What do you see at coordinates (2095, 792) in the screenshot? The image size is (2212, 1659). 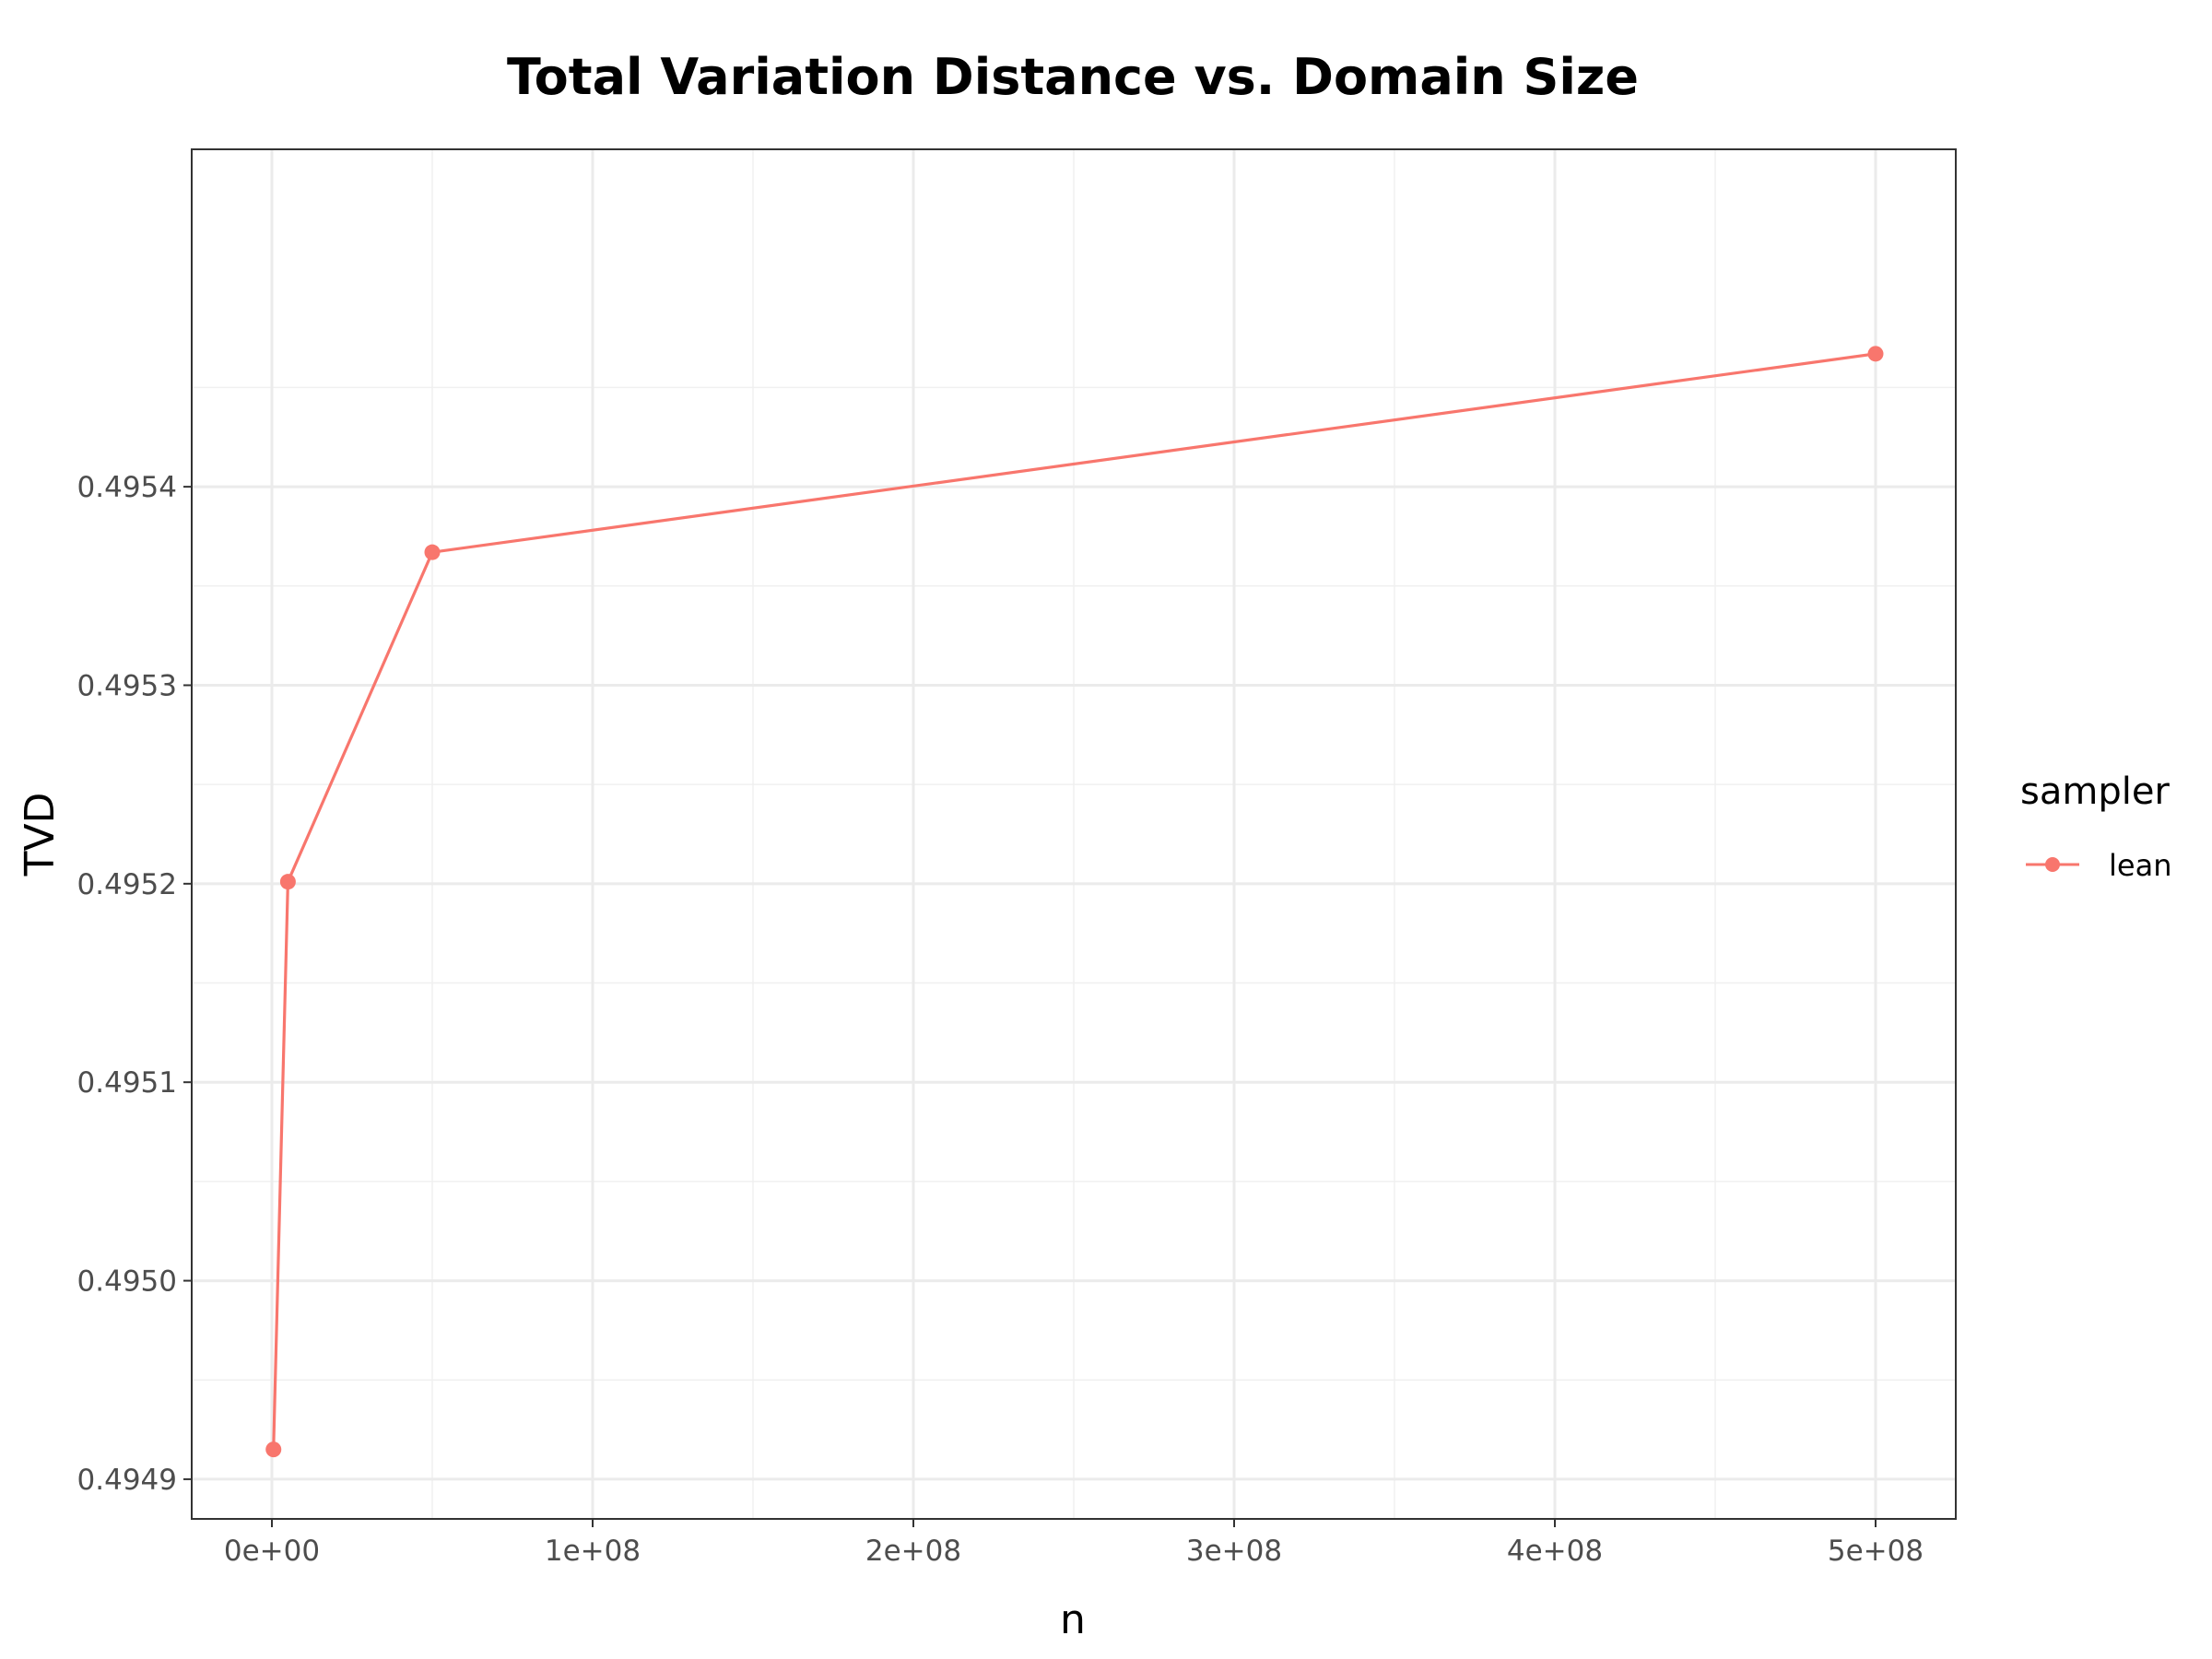 I see `legend-title: sampler` at bounding box center [2095, 792].